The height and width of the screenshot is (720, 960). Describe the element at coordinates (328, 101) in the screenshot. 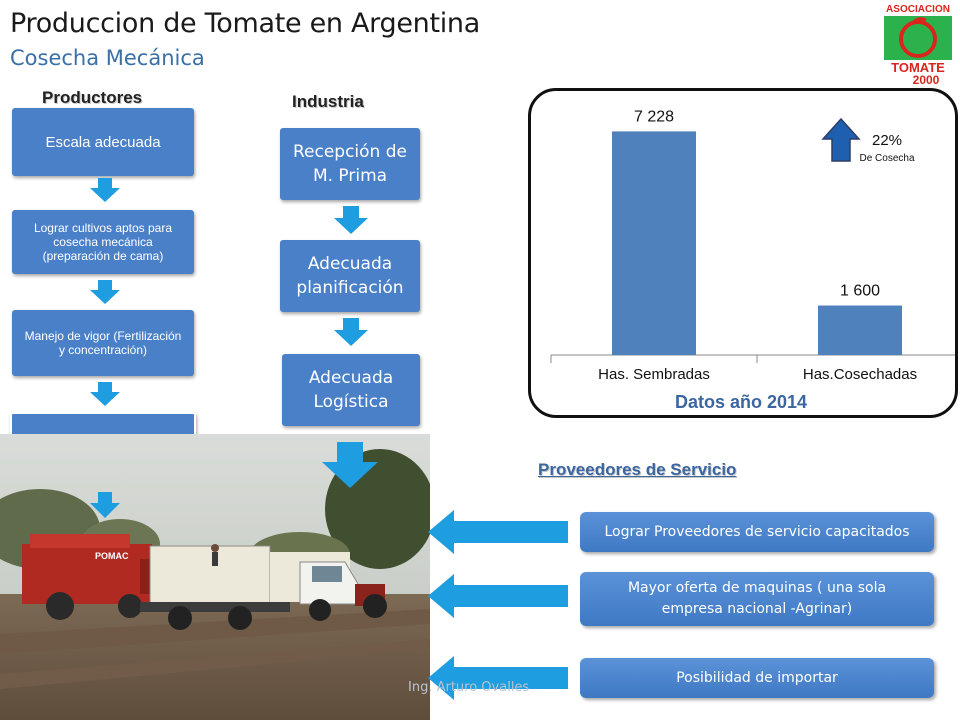

I see `industria-heading: Industria` at that location.